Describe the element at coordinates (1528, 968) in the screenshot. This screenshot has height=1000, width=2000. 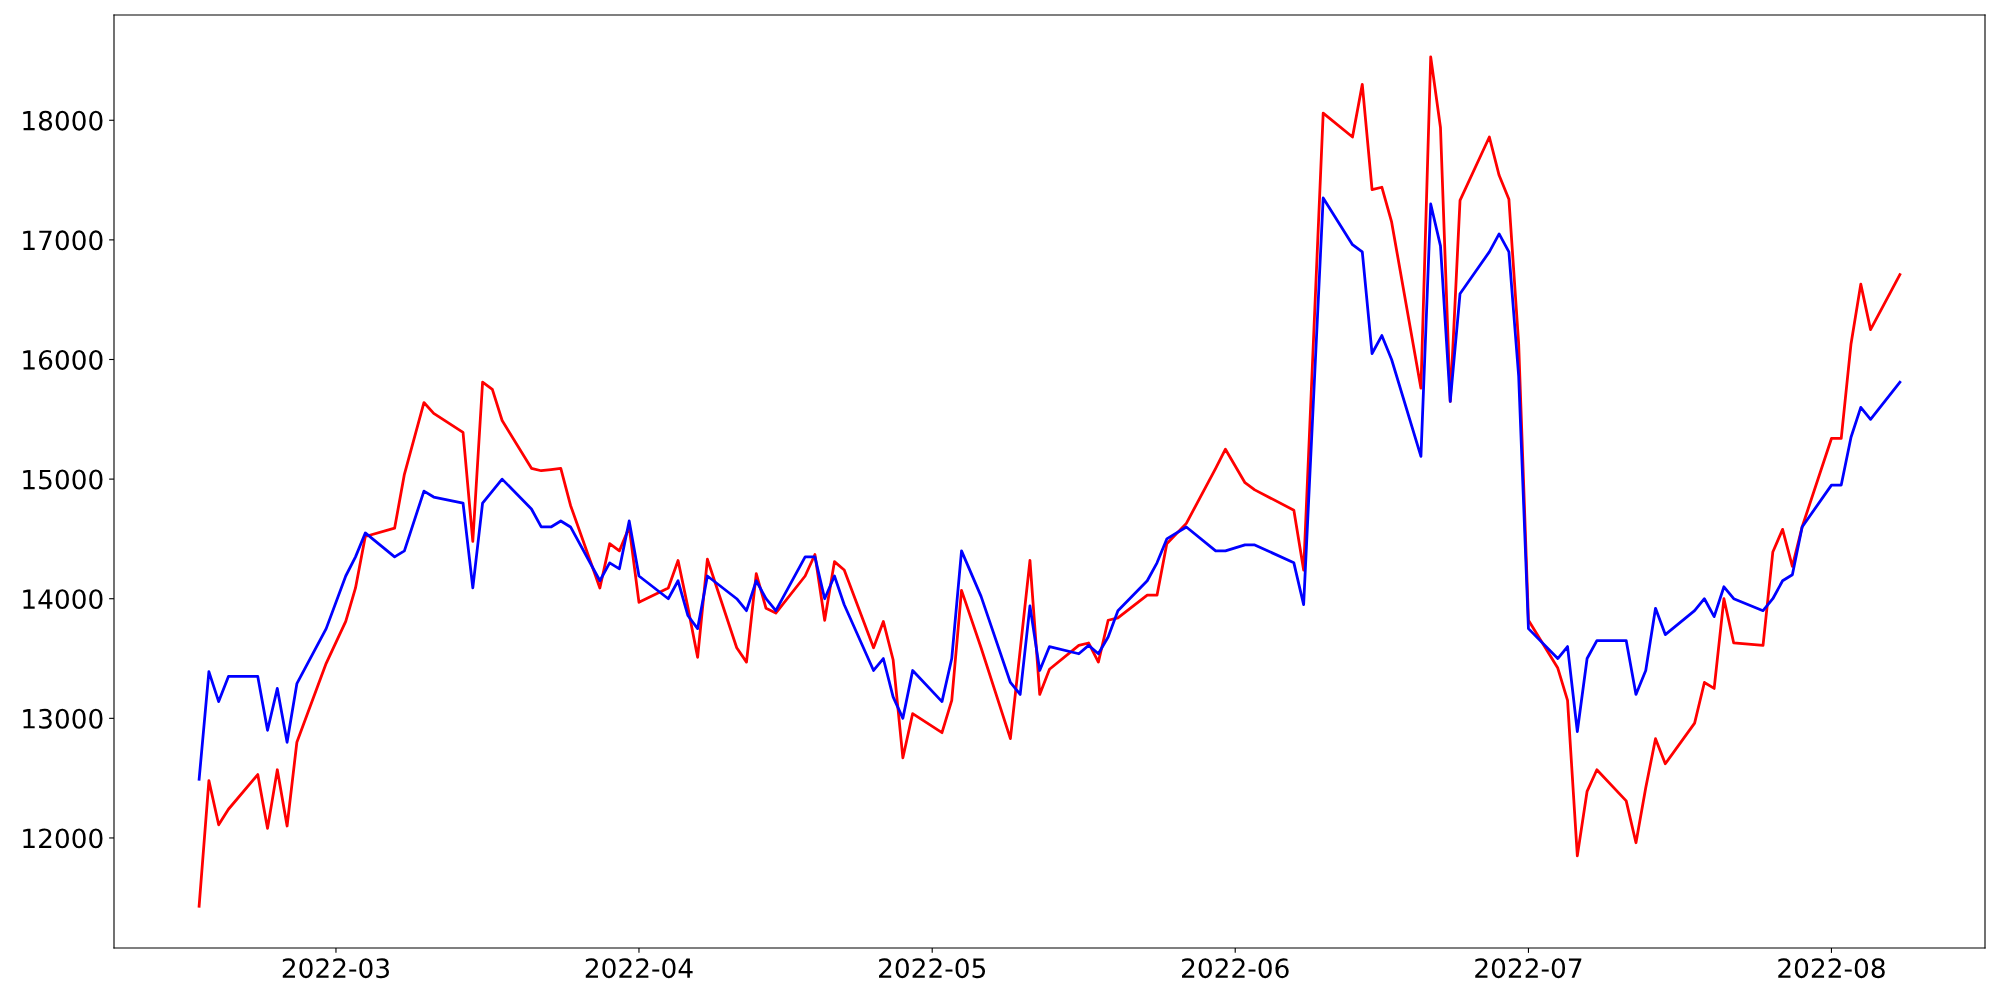
I see `x-tick-label: 2022-07` at that location.